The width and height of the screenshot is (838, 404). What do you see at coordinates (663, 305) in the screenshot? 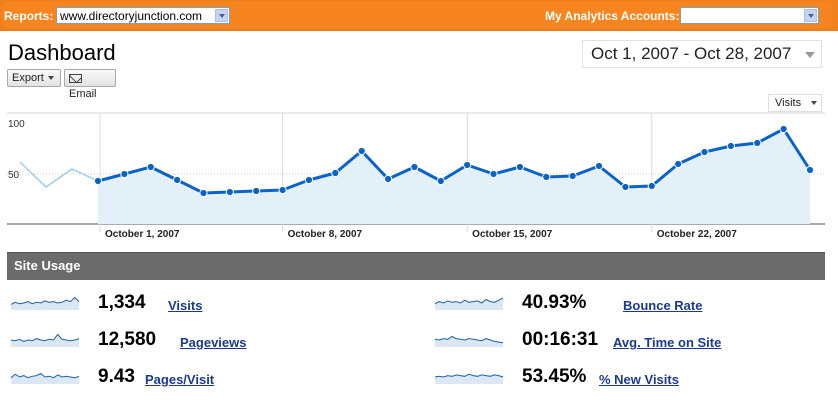
I see `metric-link: Bounce Rate` at bounding box center [663, 305].